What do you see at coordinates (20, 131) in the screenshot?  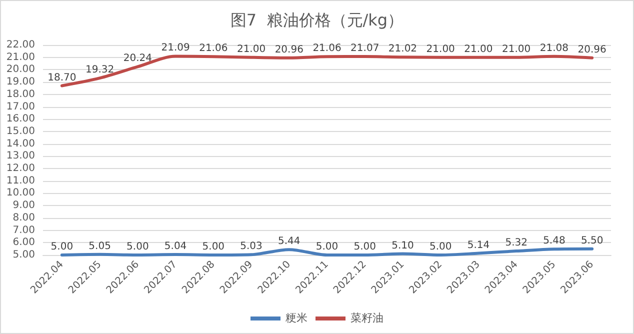 I see `y-tick-label: 15.00` at bounding box center [20, 131].